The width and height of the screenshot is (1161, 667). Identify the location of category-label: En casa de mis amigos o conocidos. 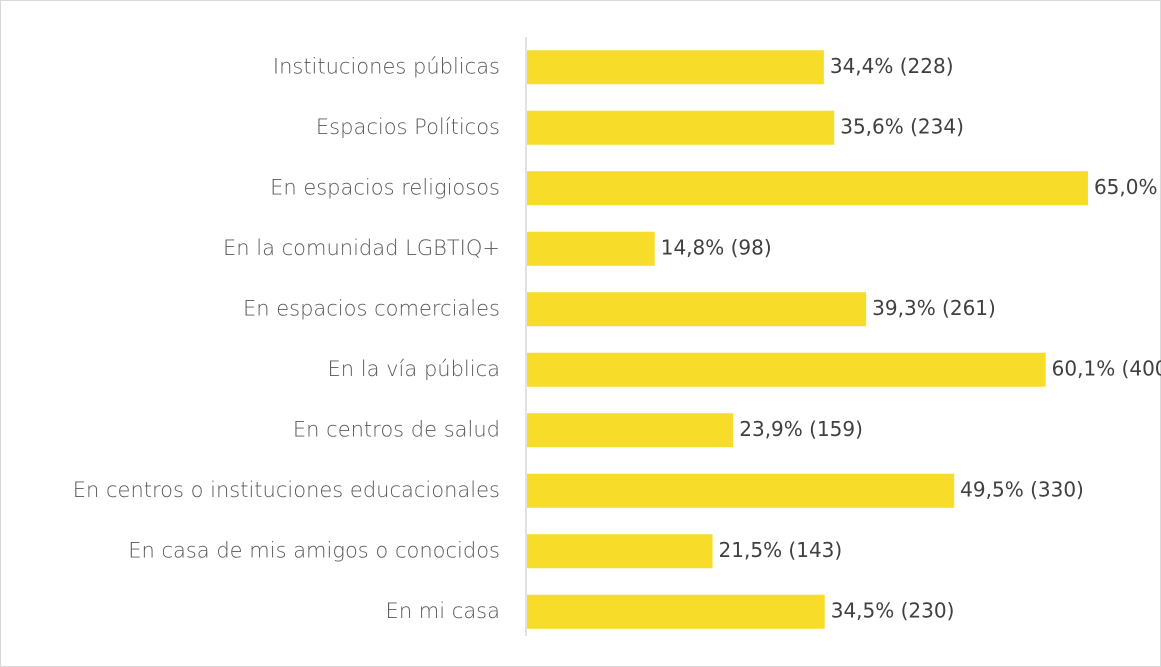
(314, 550).